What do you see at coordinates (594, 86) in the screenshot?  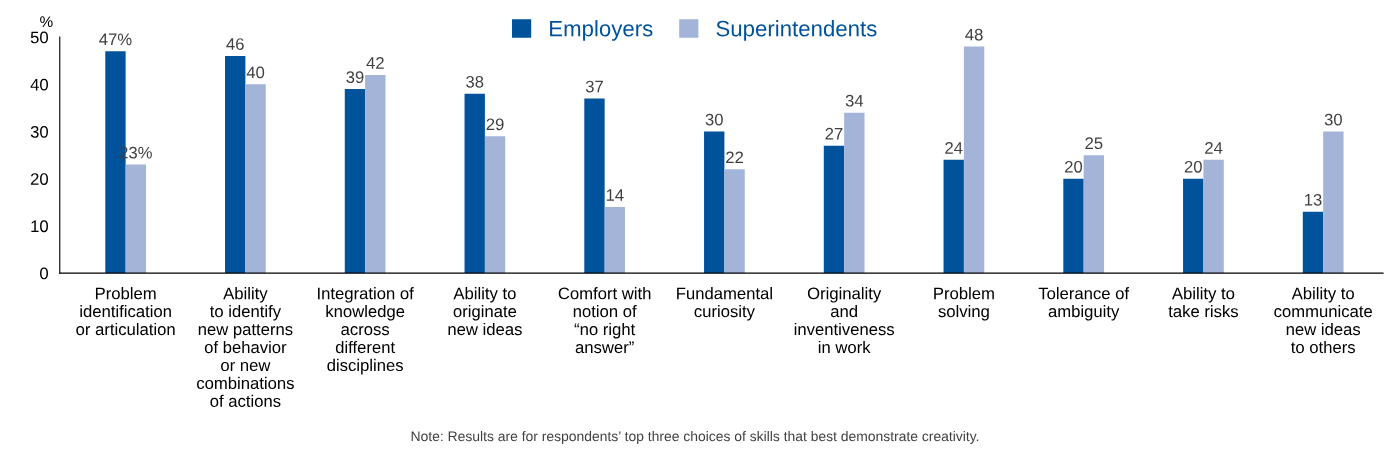 I see `data-label: 37` at bounding box center [594, 86].